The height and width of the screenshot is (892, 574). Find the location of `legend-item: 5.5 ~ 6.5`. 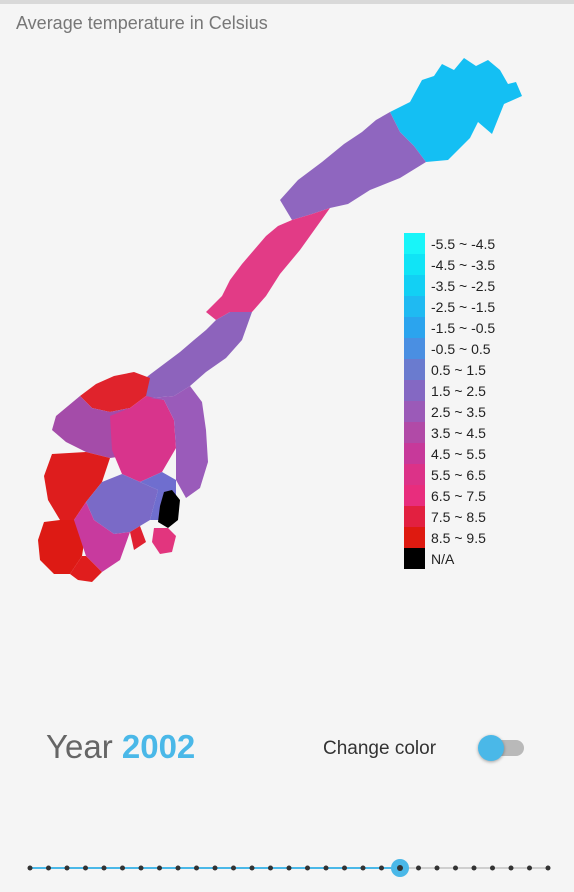

legend-item: 5.5 ~ 6.5 is located at coordinates (449, 474).